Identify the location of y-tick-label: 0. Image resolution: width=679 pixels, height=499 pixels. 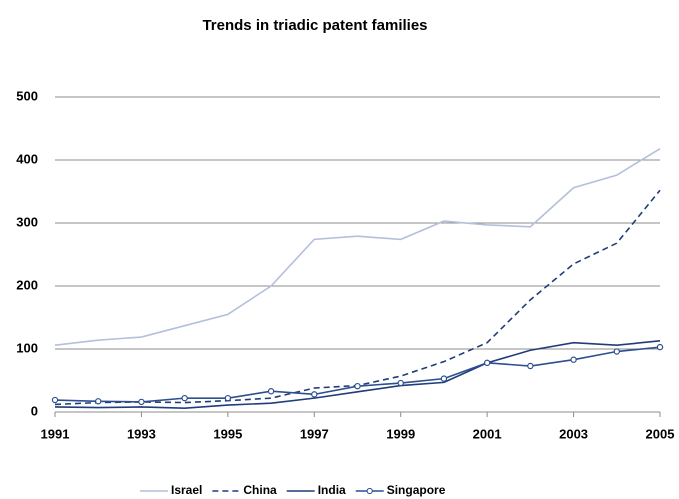
(34, 410).